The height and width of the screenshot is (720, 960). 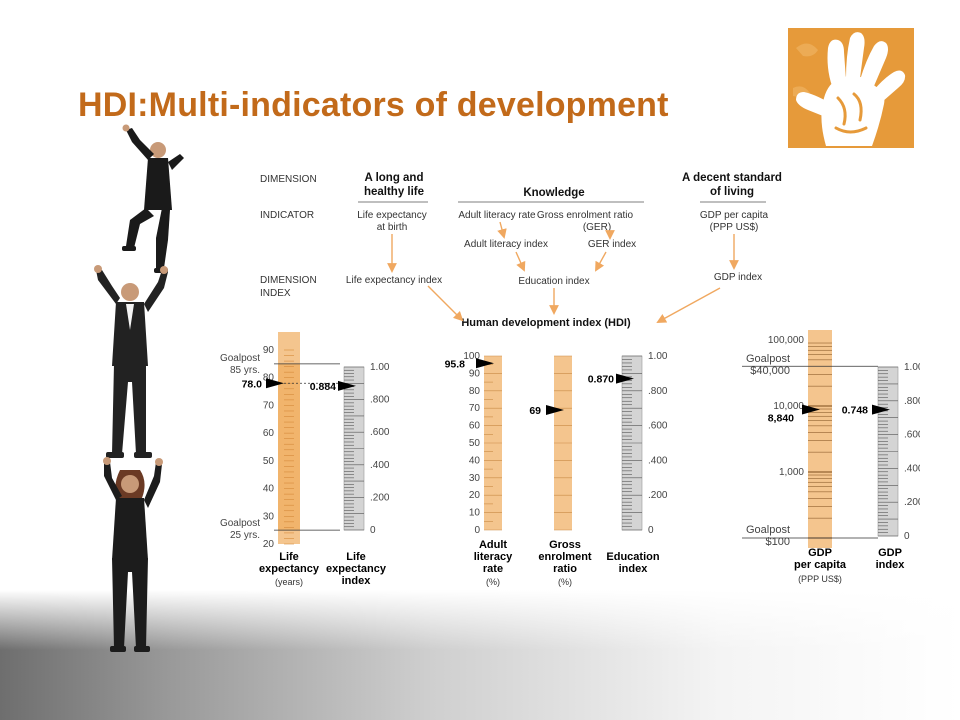 What do you see at coordinates (553, 281) in the screenshot?
I see `index-education: Education index` at bounding box center [553, 281].